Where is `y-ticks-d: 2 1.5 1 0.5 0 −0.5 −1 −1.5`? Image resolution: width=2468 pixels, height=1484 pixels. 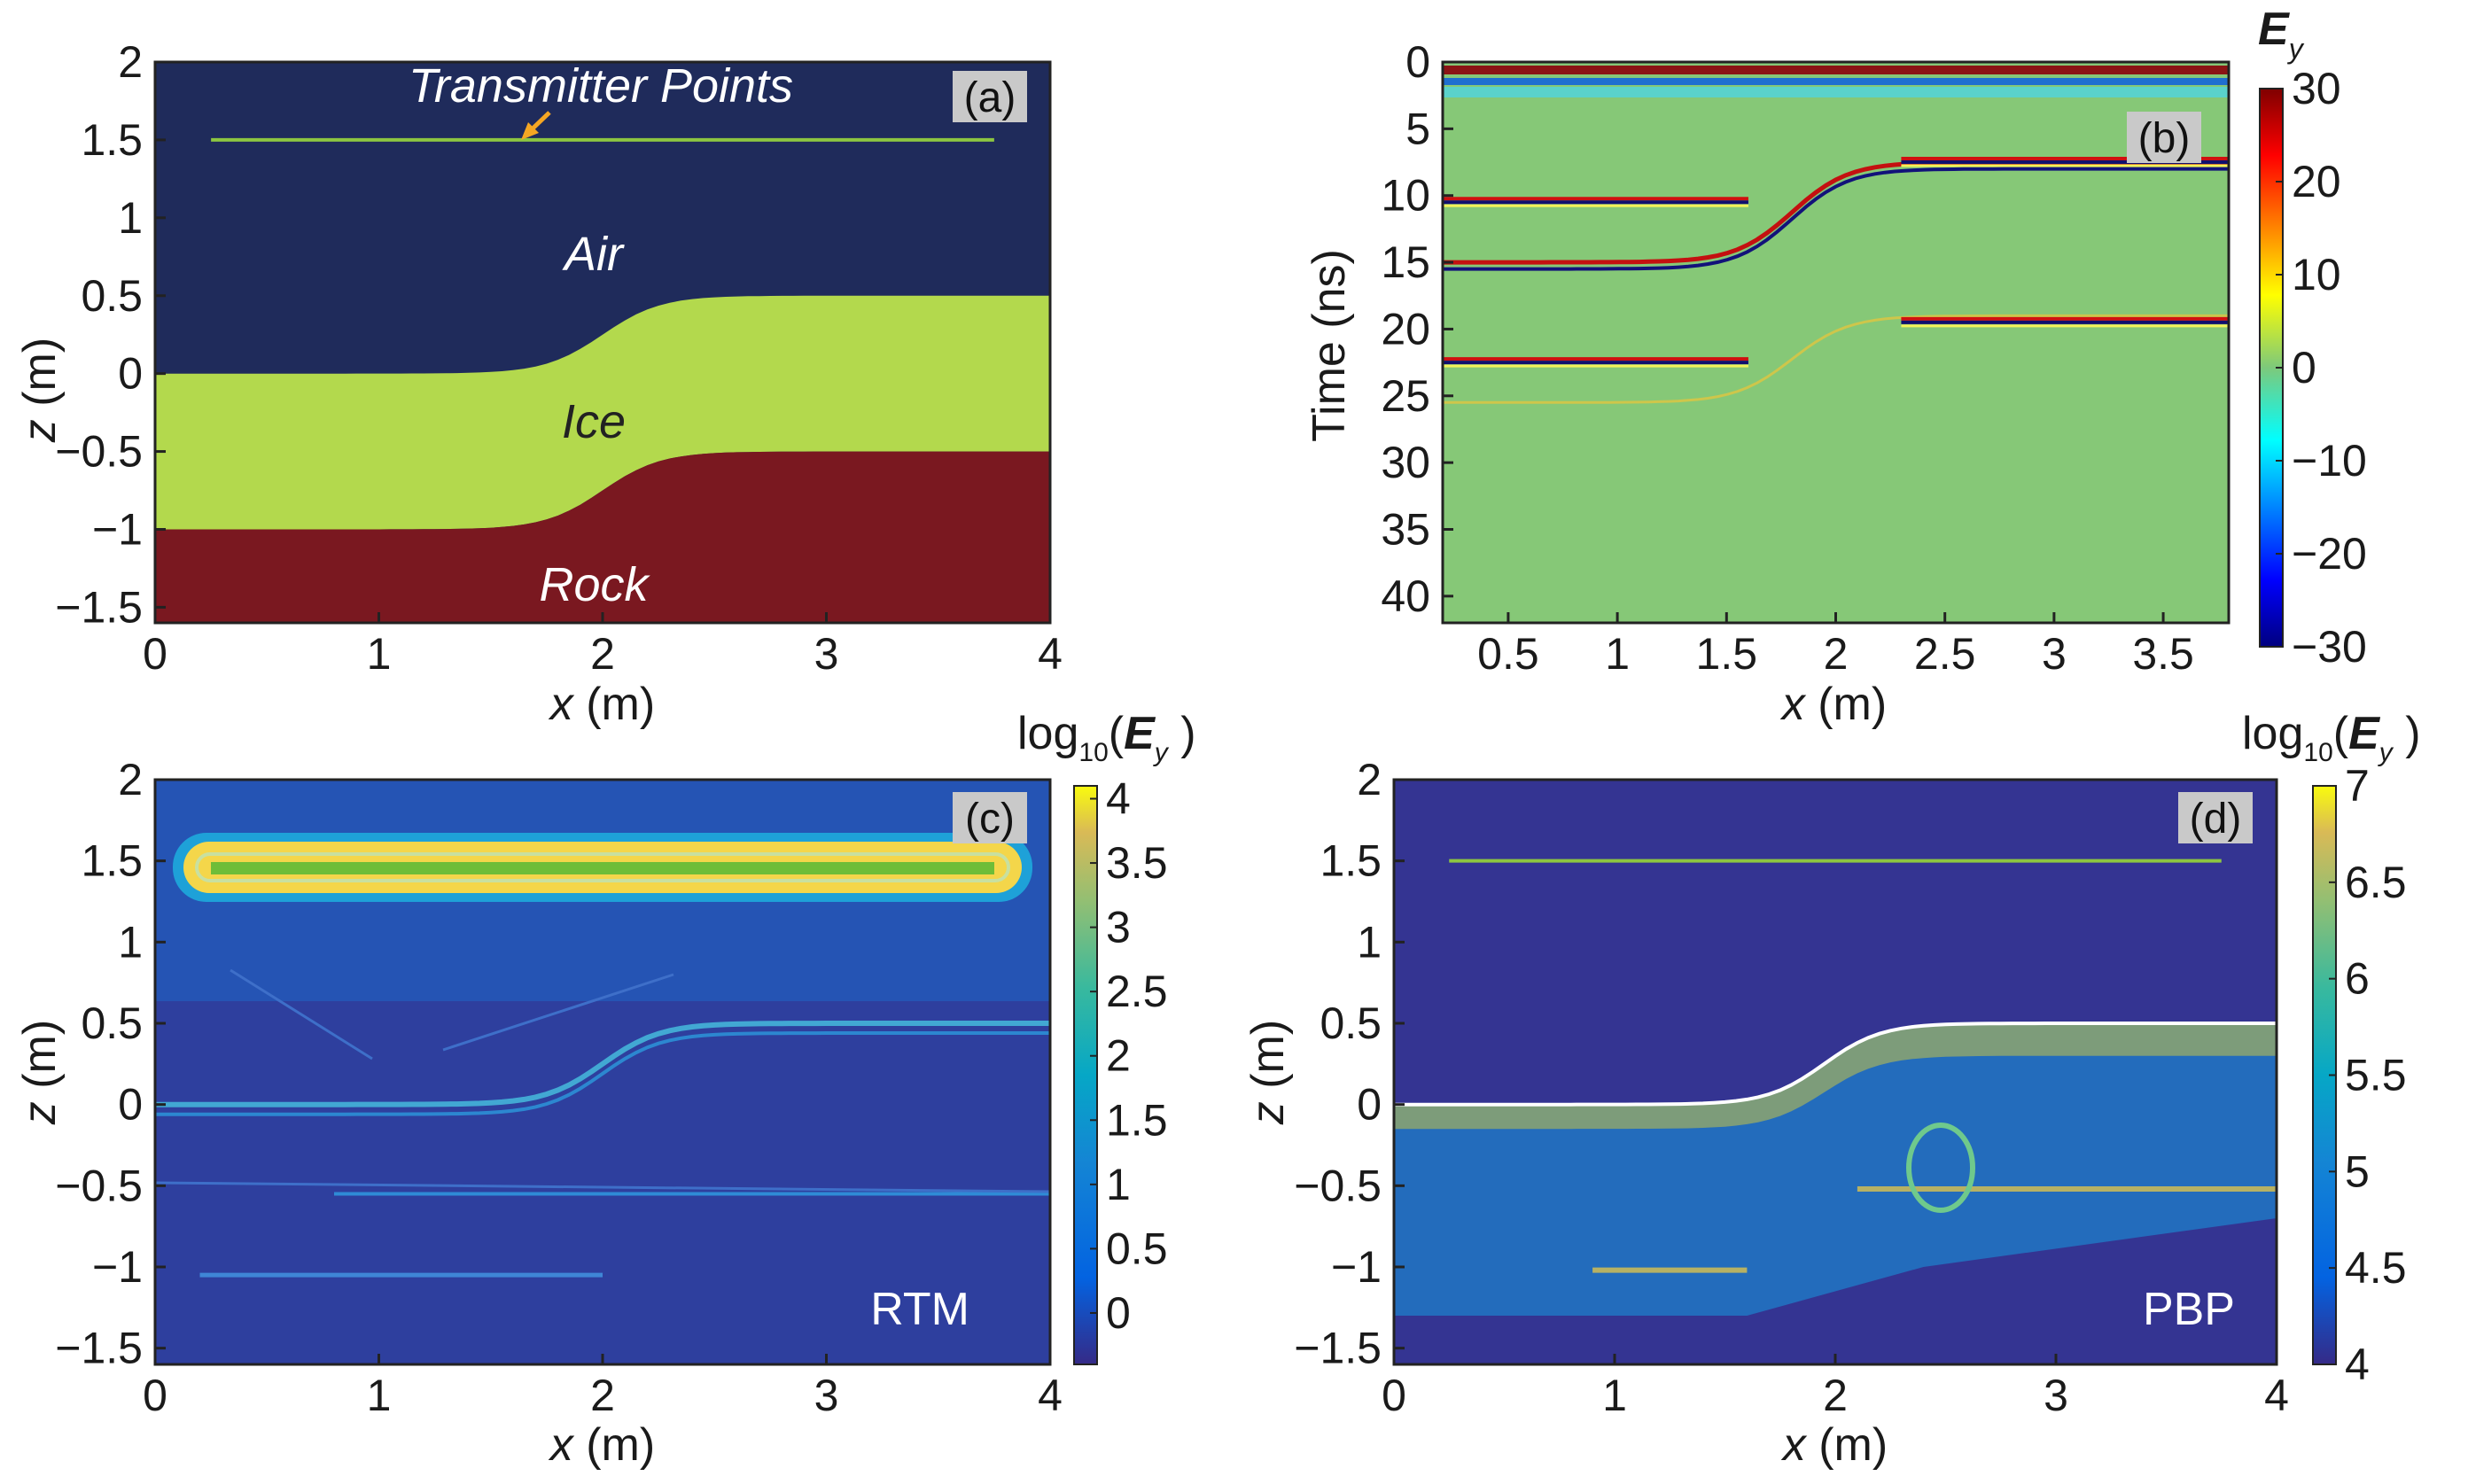 y-ticks-d: 2 1.5 1 0.5 0 −0.5 −1 −1.5 is located at coordinates (1349, 1064).